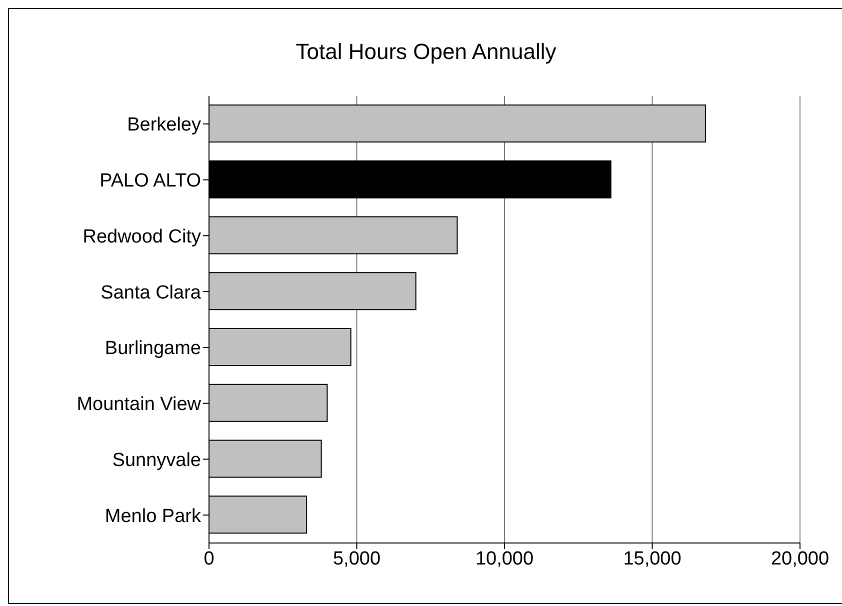 The width and height of the screenshot is (842, 606). I want to click on x-tick-label: 0, so click(209, 559).